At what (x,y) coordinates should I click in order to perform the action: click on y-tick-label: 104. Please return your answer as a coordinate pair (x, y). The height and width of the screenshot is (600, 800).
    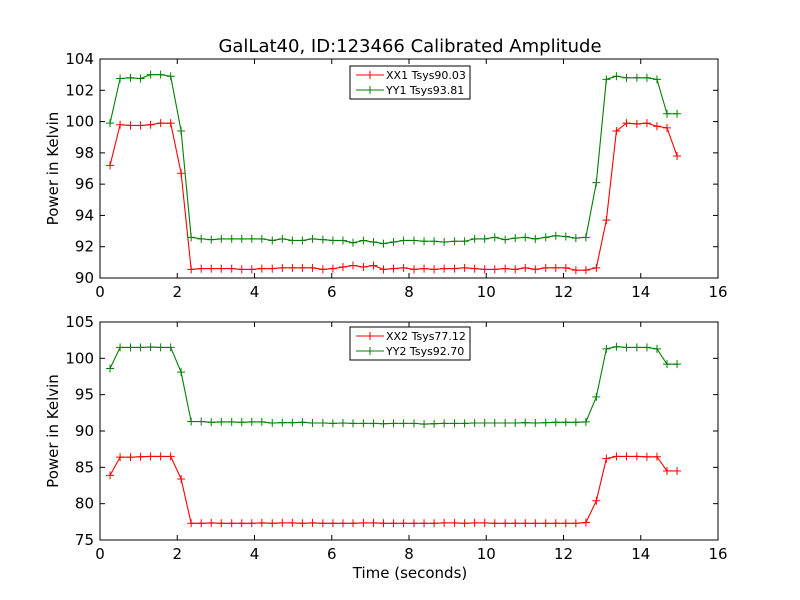
    Looking at the image, I should click on (79, 59).